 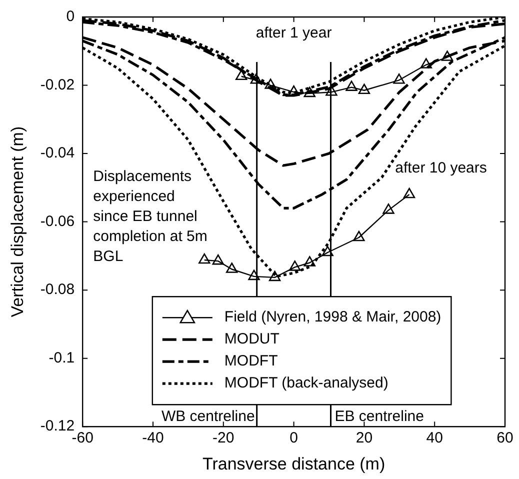 What do you see at coordinates (434, 438) in the screenshot?
I see `x-tick-label: 40` at bounding box center [434, 438].